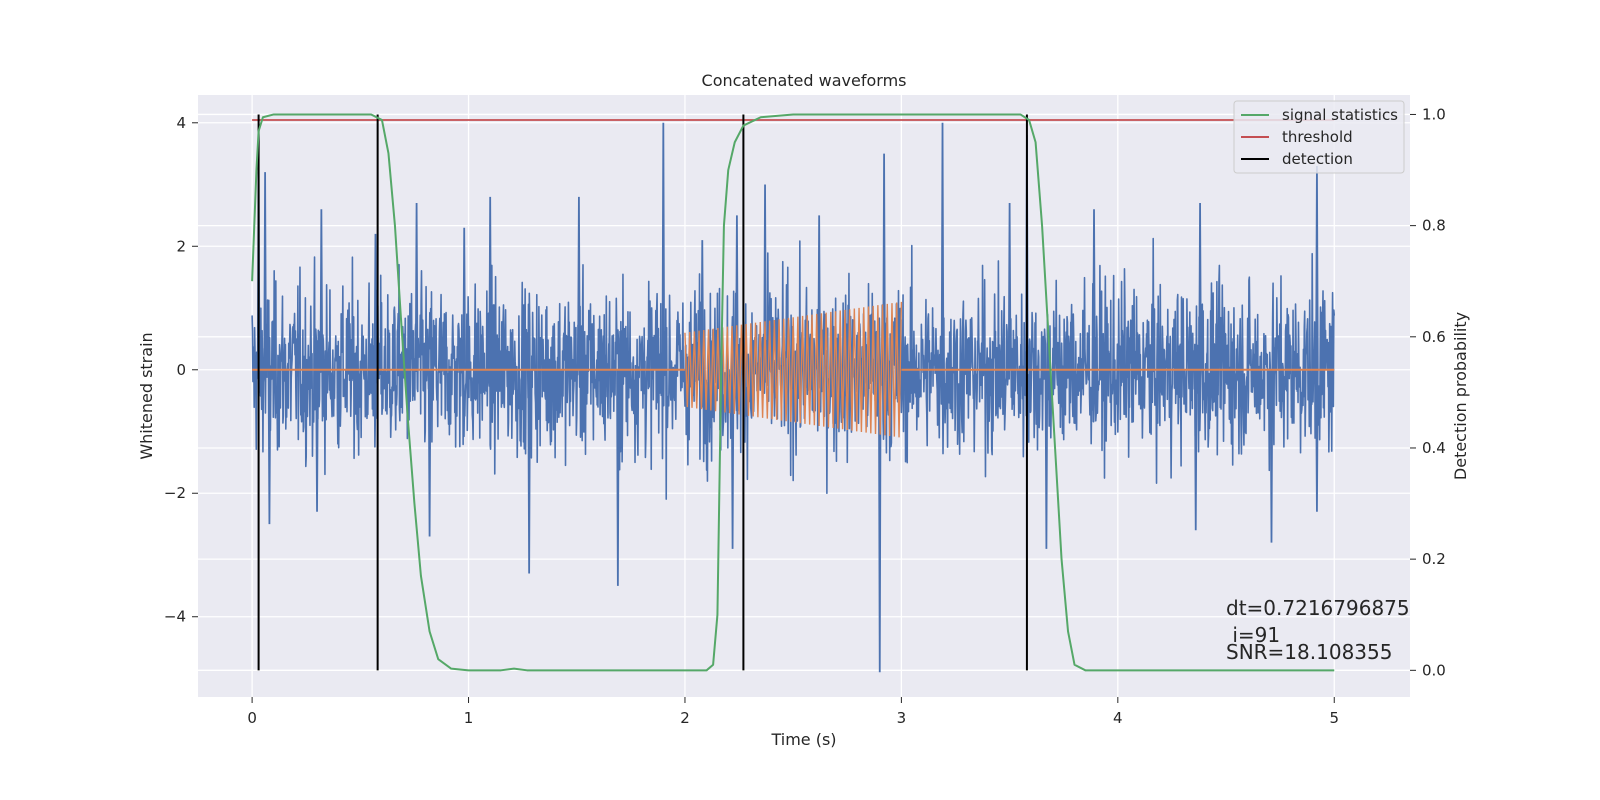  I want to click on x-axis-label: Time (s), so click(803, 739).